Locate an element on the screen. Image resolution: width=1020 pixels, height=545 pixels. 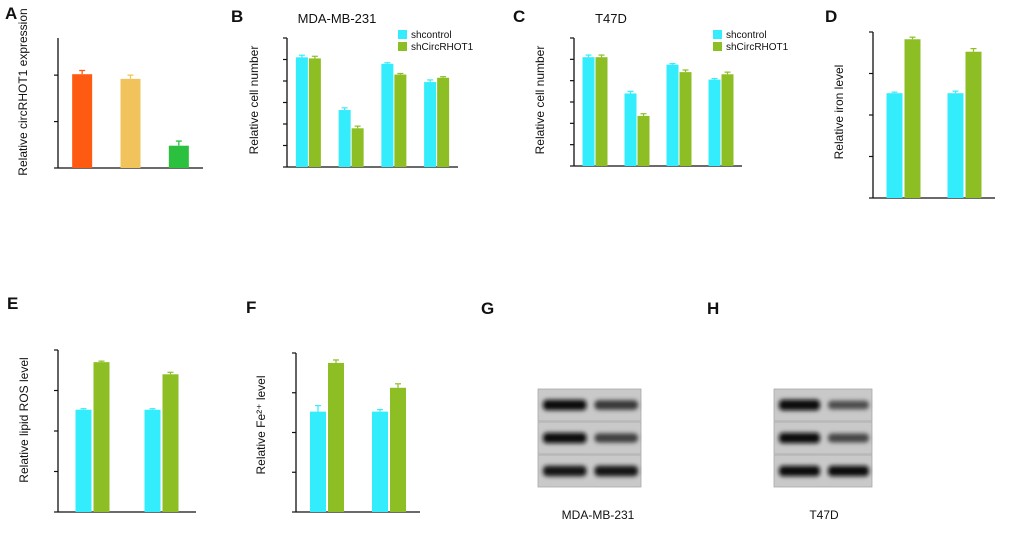
plot-f is located at coordinates (356, 432).